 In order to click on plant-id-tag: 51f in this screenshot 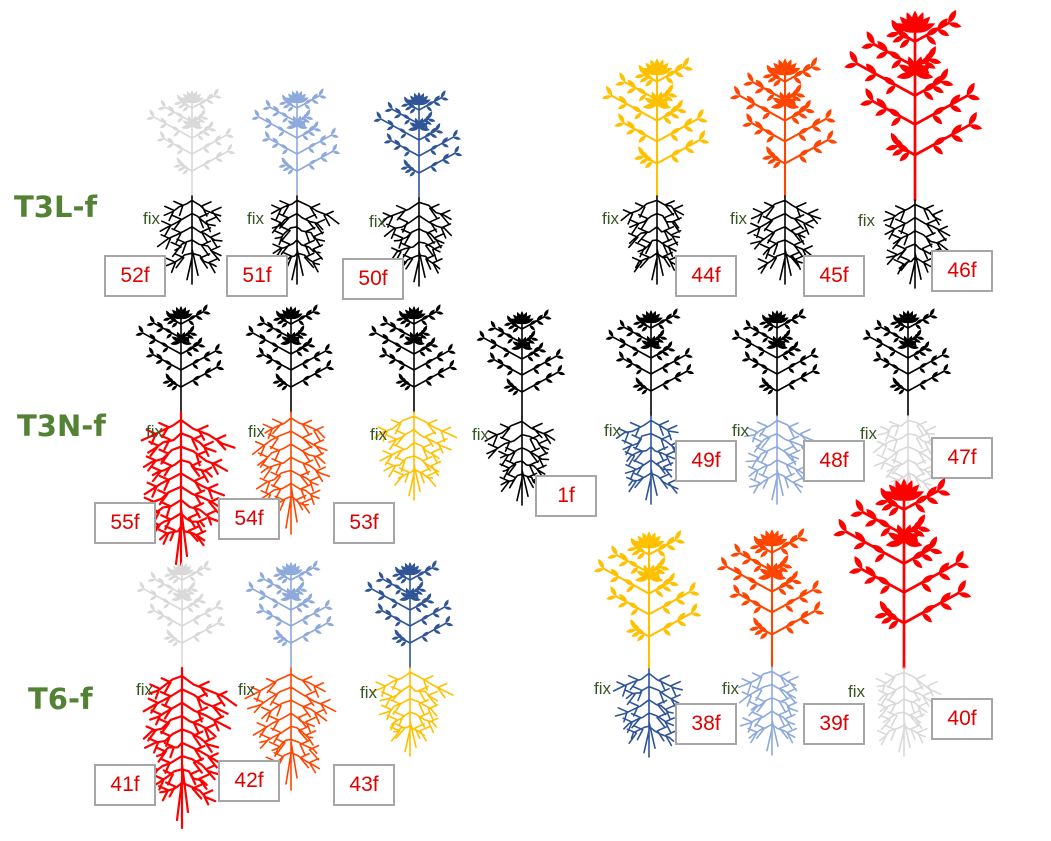, I will do `click(257, 276)`.